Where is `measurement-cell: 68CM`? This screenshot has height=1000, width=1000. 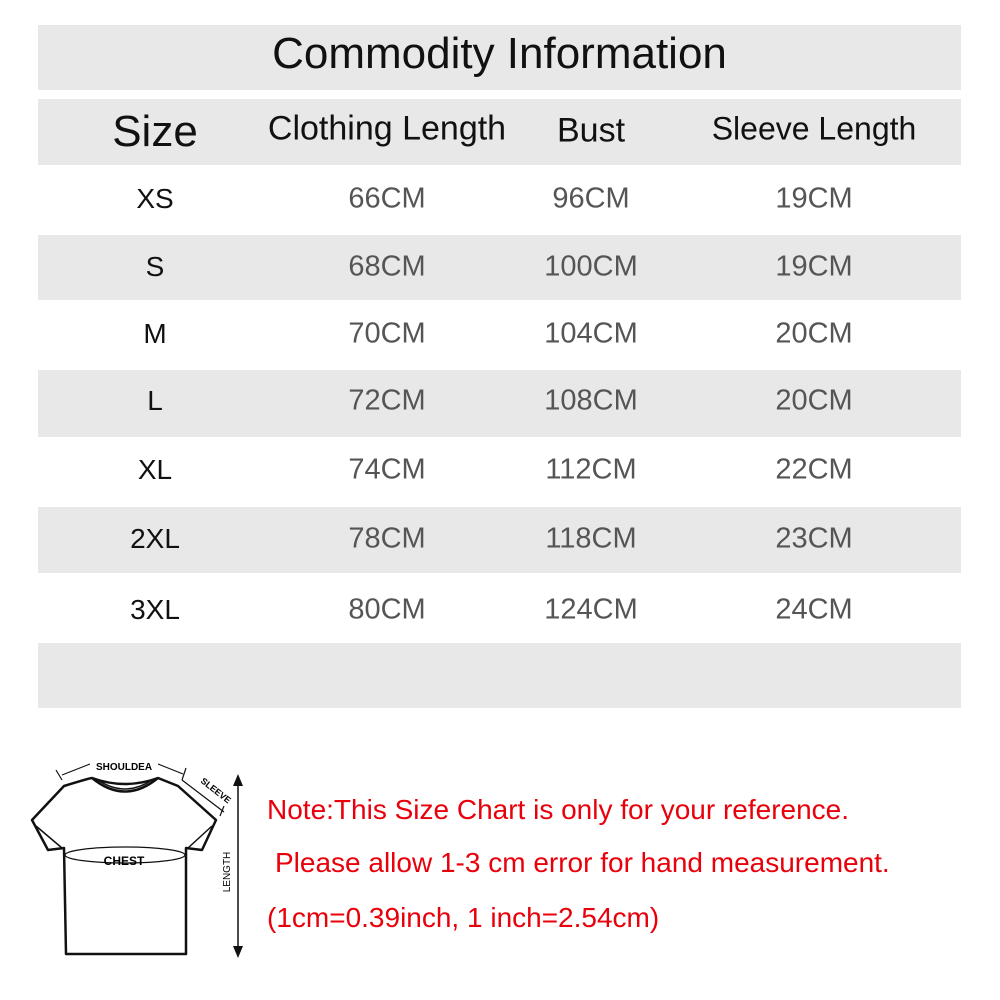
measurement-cell: 68CM is located at coordinates (387, 266).